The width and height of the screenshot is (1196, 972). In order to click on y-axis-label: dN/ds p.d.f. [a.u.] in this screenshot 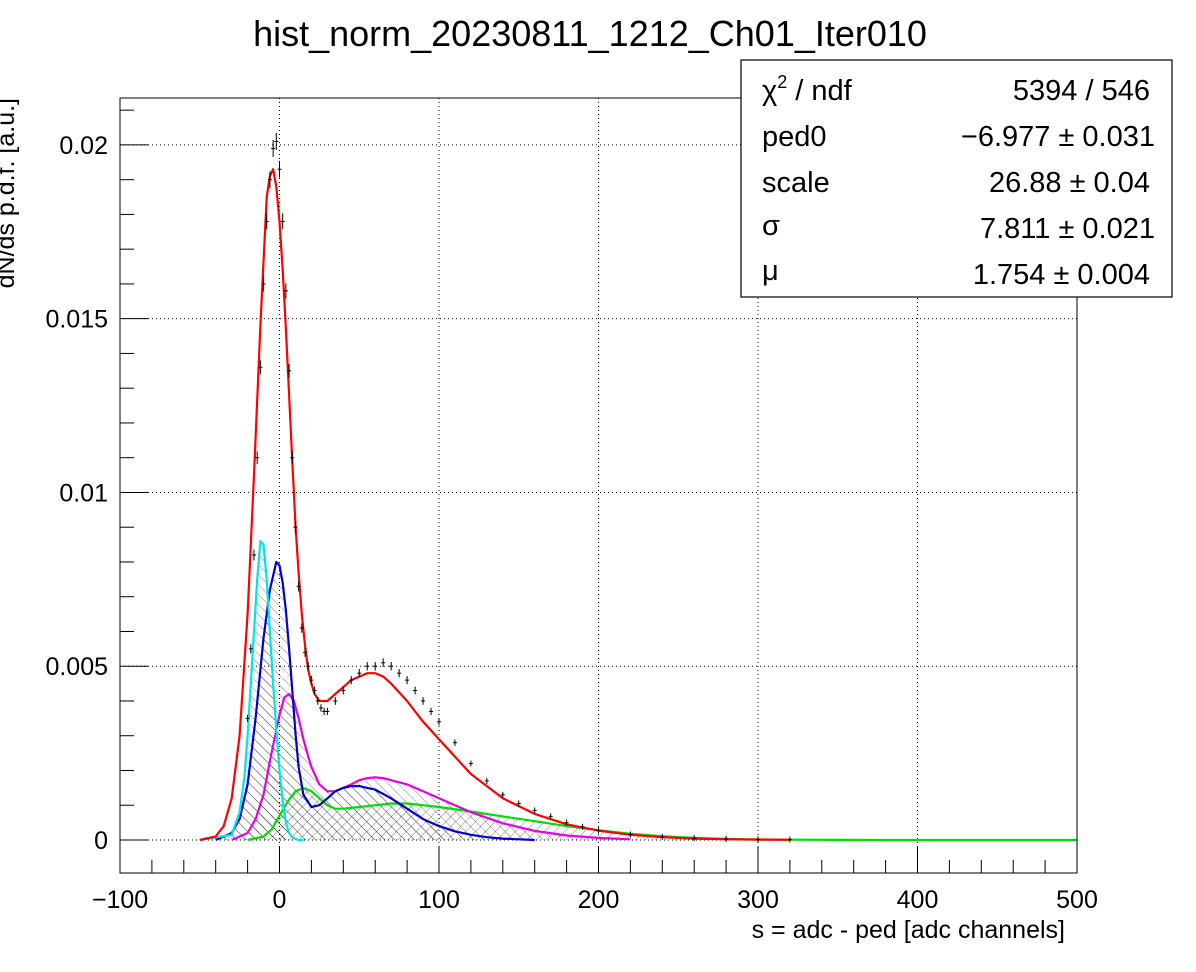, I will do `click(10, 193)`.